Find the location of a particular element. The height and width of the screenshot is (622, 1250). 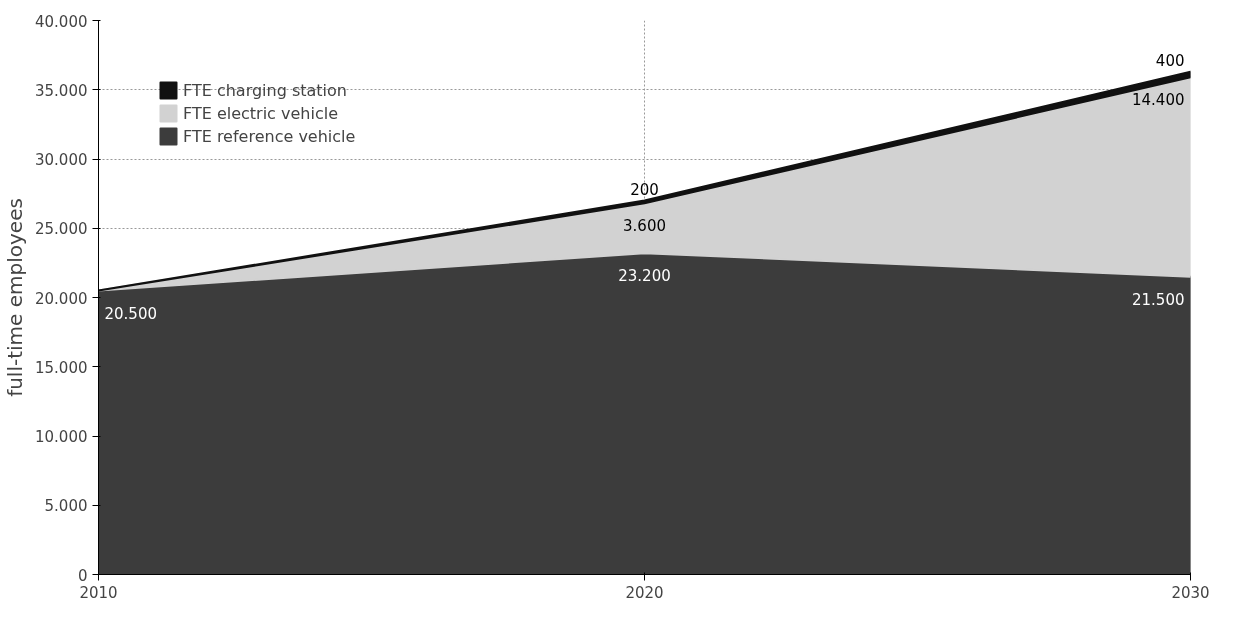

y-tick-label: 40.000 is located at coordinates (61, 21).